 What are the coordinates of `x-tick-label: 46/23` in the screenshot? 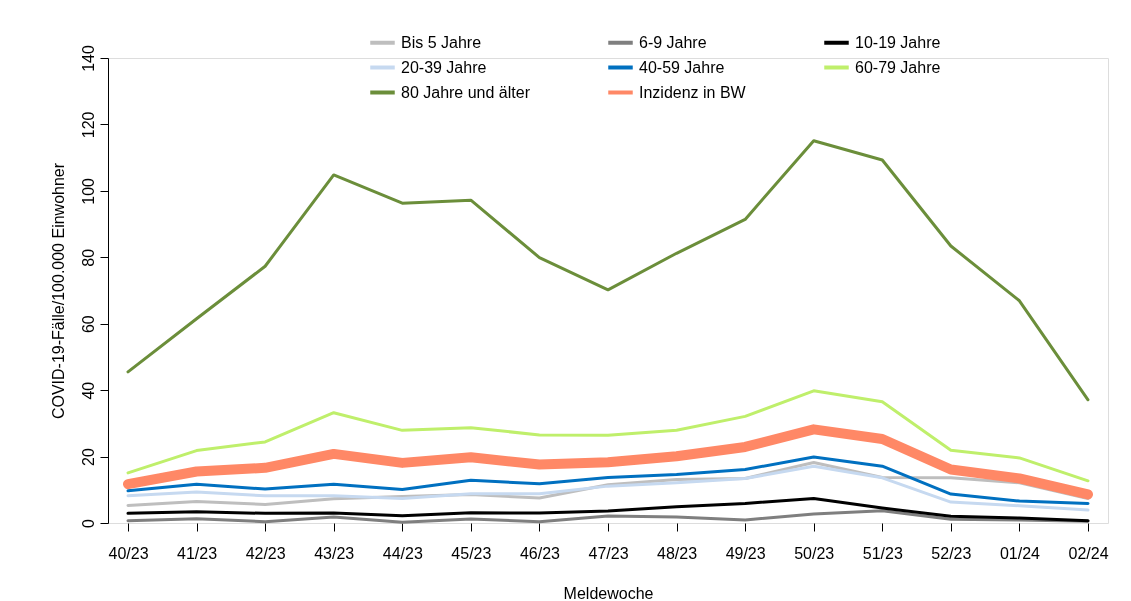 It's located at (540, 553).